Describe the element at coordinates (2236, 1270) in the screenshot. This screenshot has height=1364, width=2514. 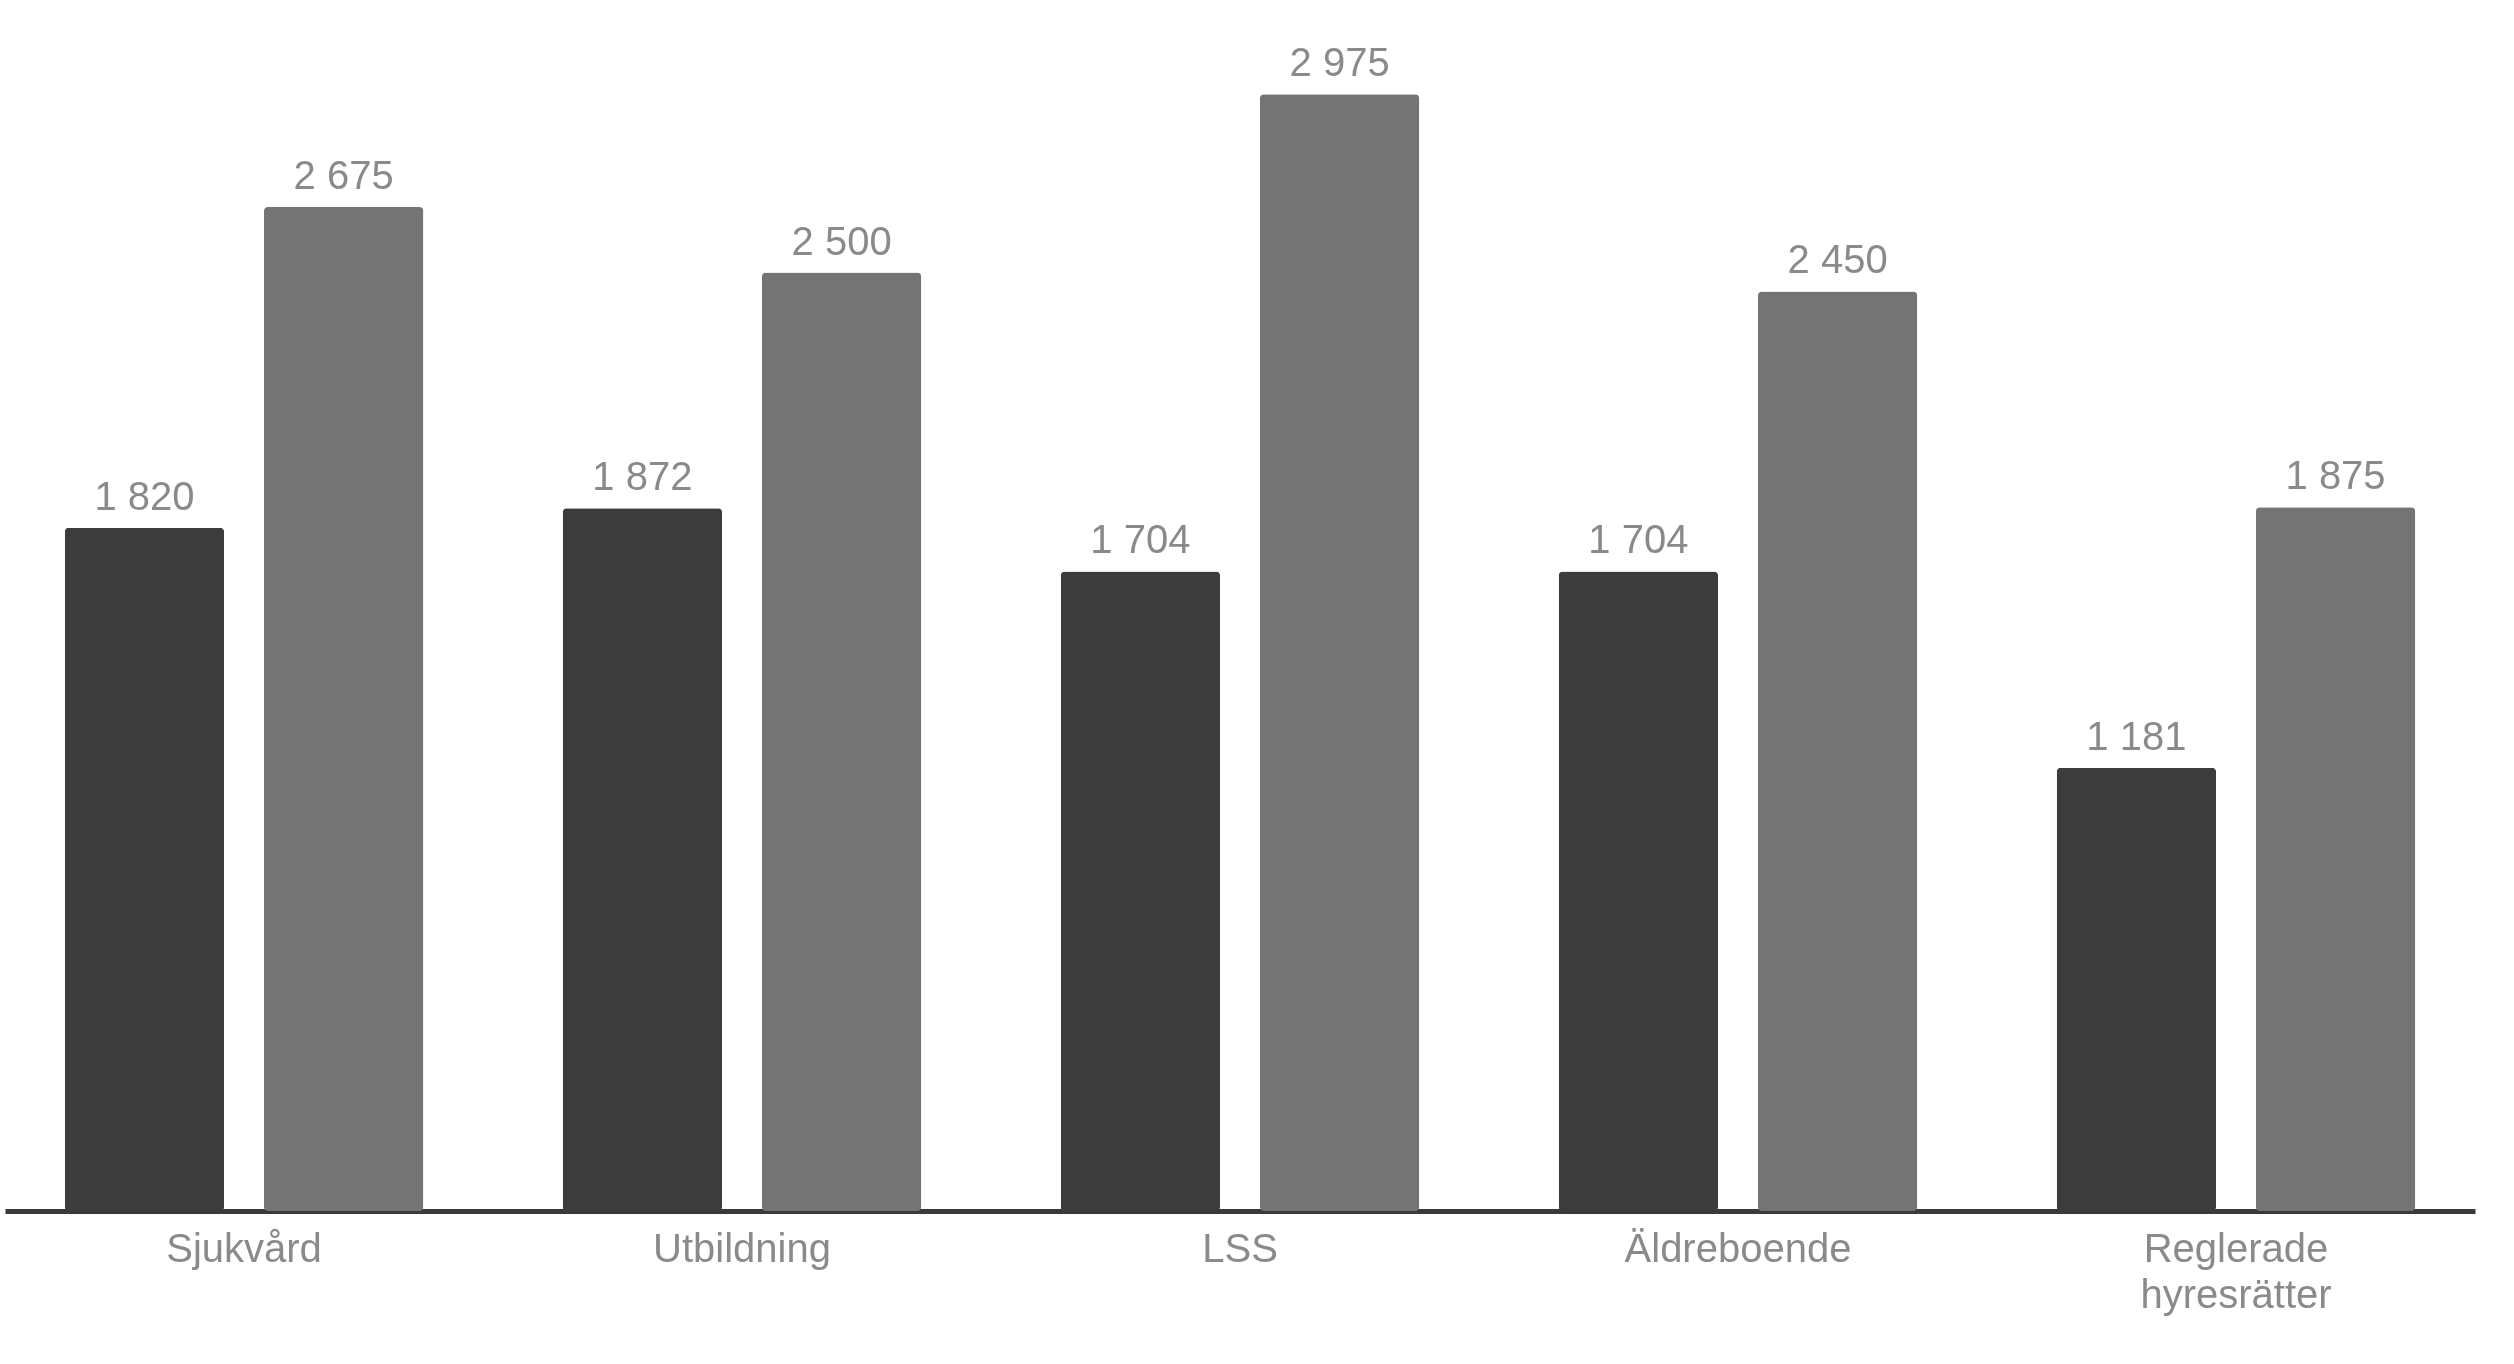
I see `x-tick-label: Reglerade hyresrätter` at that location.